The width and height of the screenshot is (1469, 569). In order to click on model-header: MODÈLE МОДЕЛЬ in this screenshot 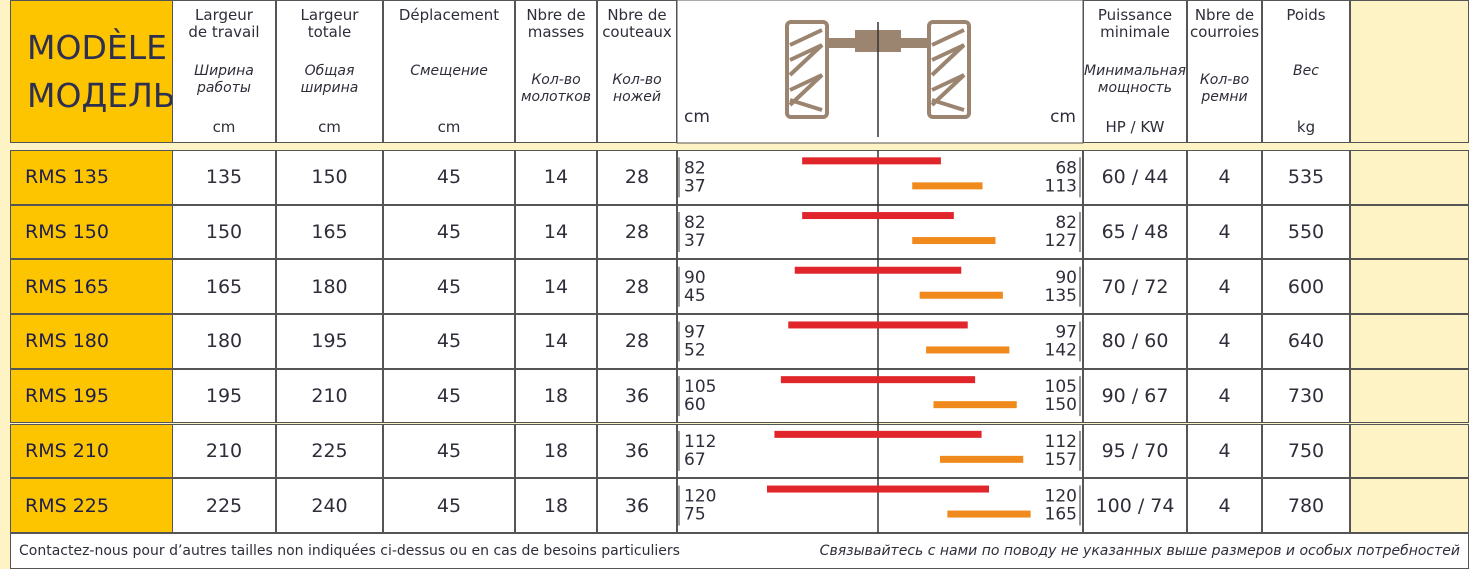, I will do `click(93, 71)`.